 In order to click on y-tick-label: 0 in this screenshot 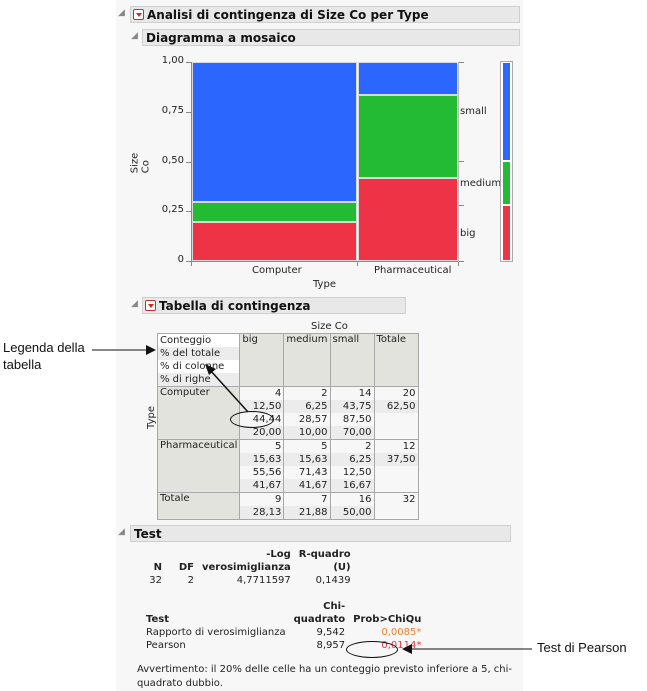, I will do `click(180, 259)`.